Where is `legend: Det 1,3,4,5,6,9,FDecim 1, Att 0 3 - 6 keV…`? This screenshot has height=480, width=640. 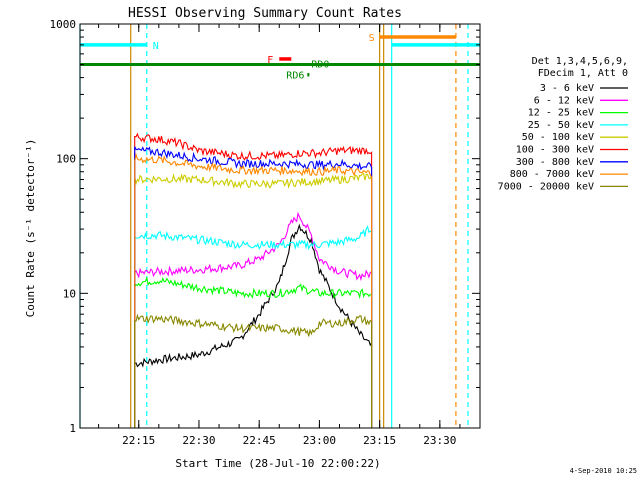
legend: Det 1,3,4,5,6,9,FDecim 1, Att 0 3 - 6 keV… is located at coordinates (563, 124).